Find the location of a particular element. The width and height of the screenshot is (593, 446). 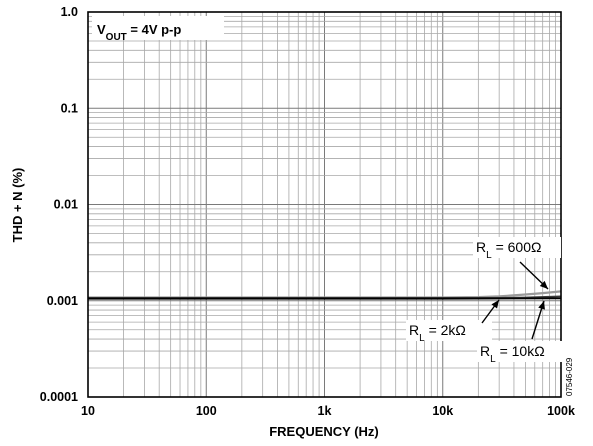

figure-id: 07546-029 is located at coordinates (569, 376).